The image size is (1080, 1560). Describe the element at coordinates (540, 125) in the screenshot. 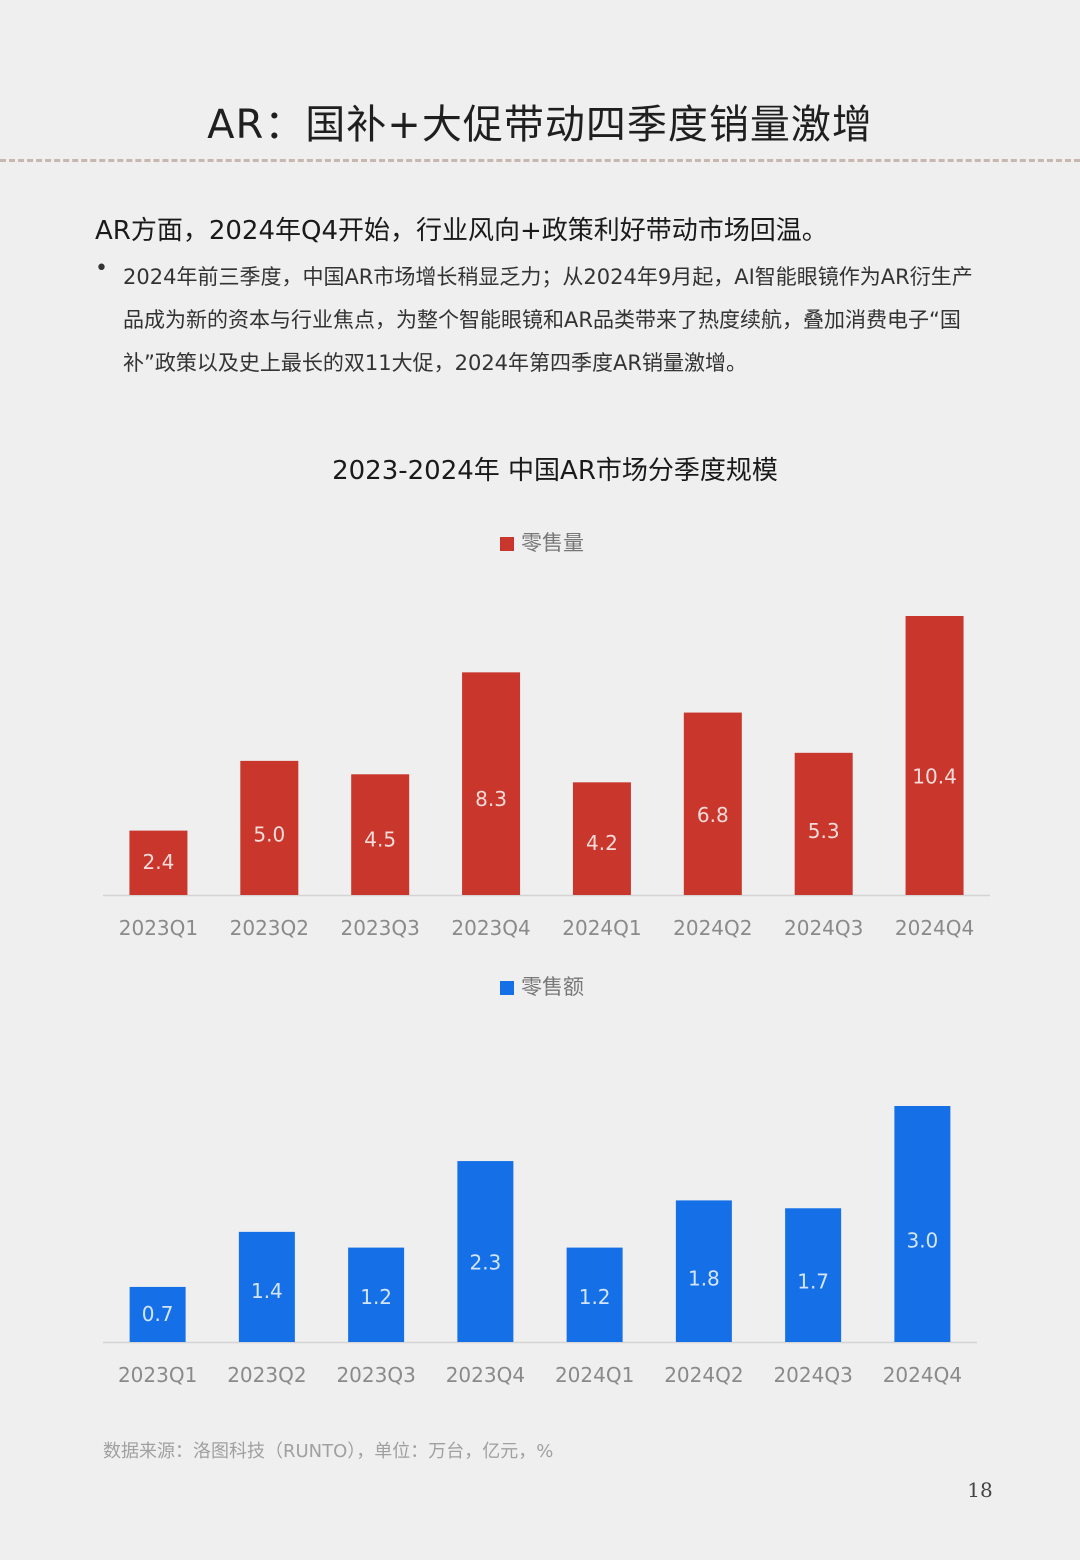

I see `page-title: AR：国补+大促带动四季度销量激增` at that location.